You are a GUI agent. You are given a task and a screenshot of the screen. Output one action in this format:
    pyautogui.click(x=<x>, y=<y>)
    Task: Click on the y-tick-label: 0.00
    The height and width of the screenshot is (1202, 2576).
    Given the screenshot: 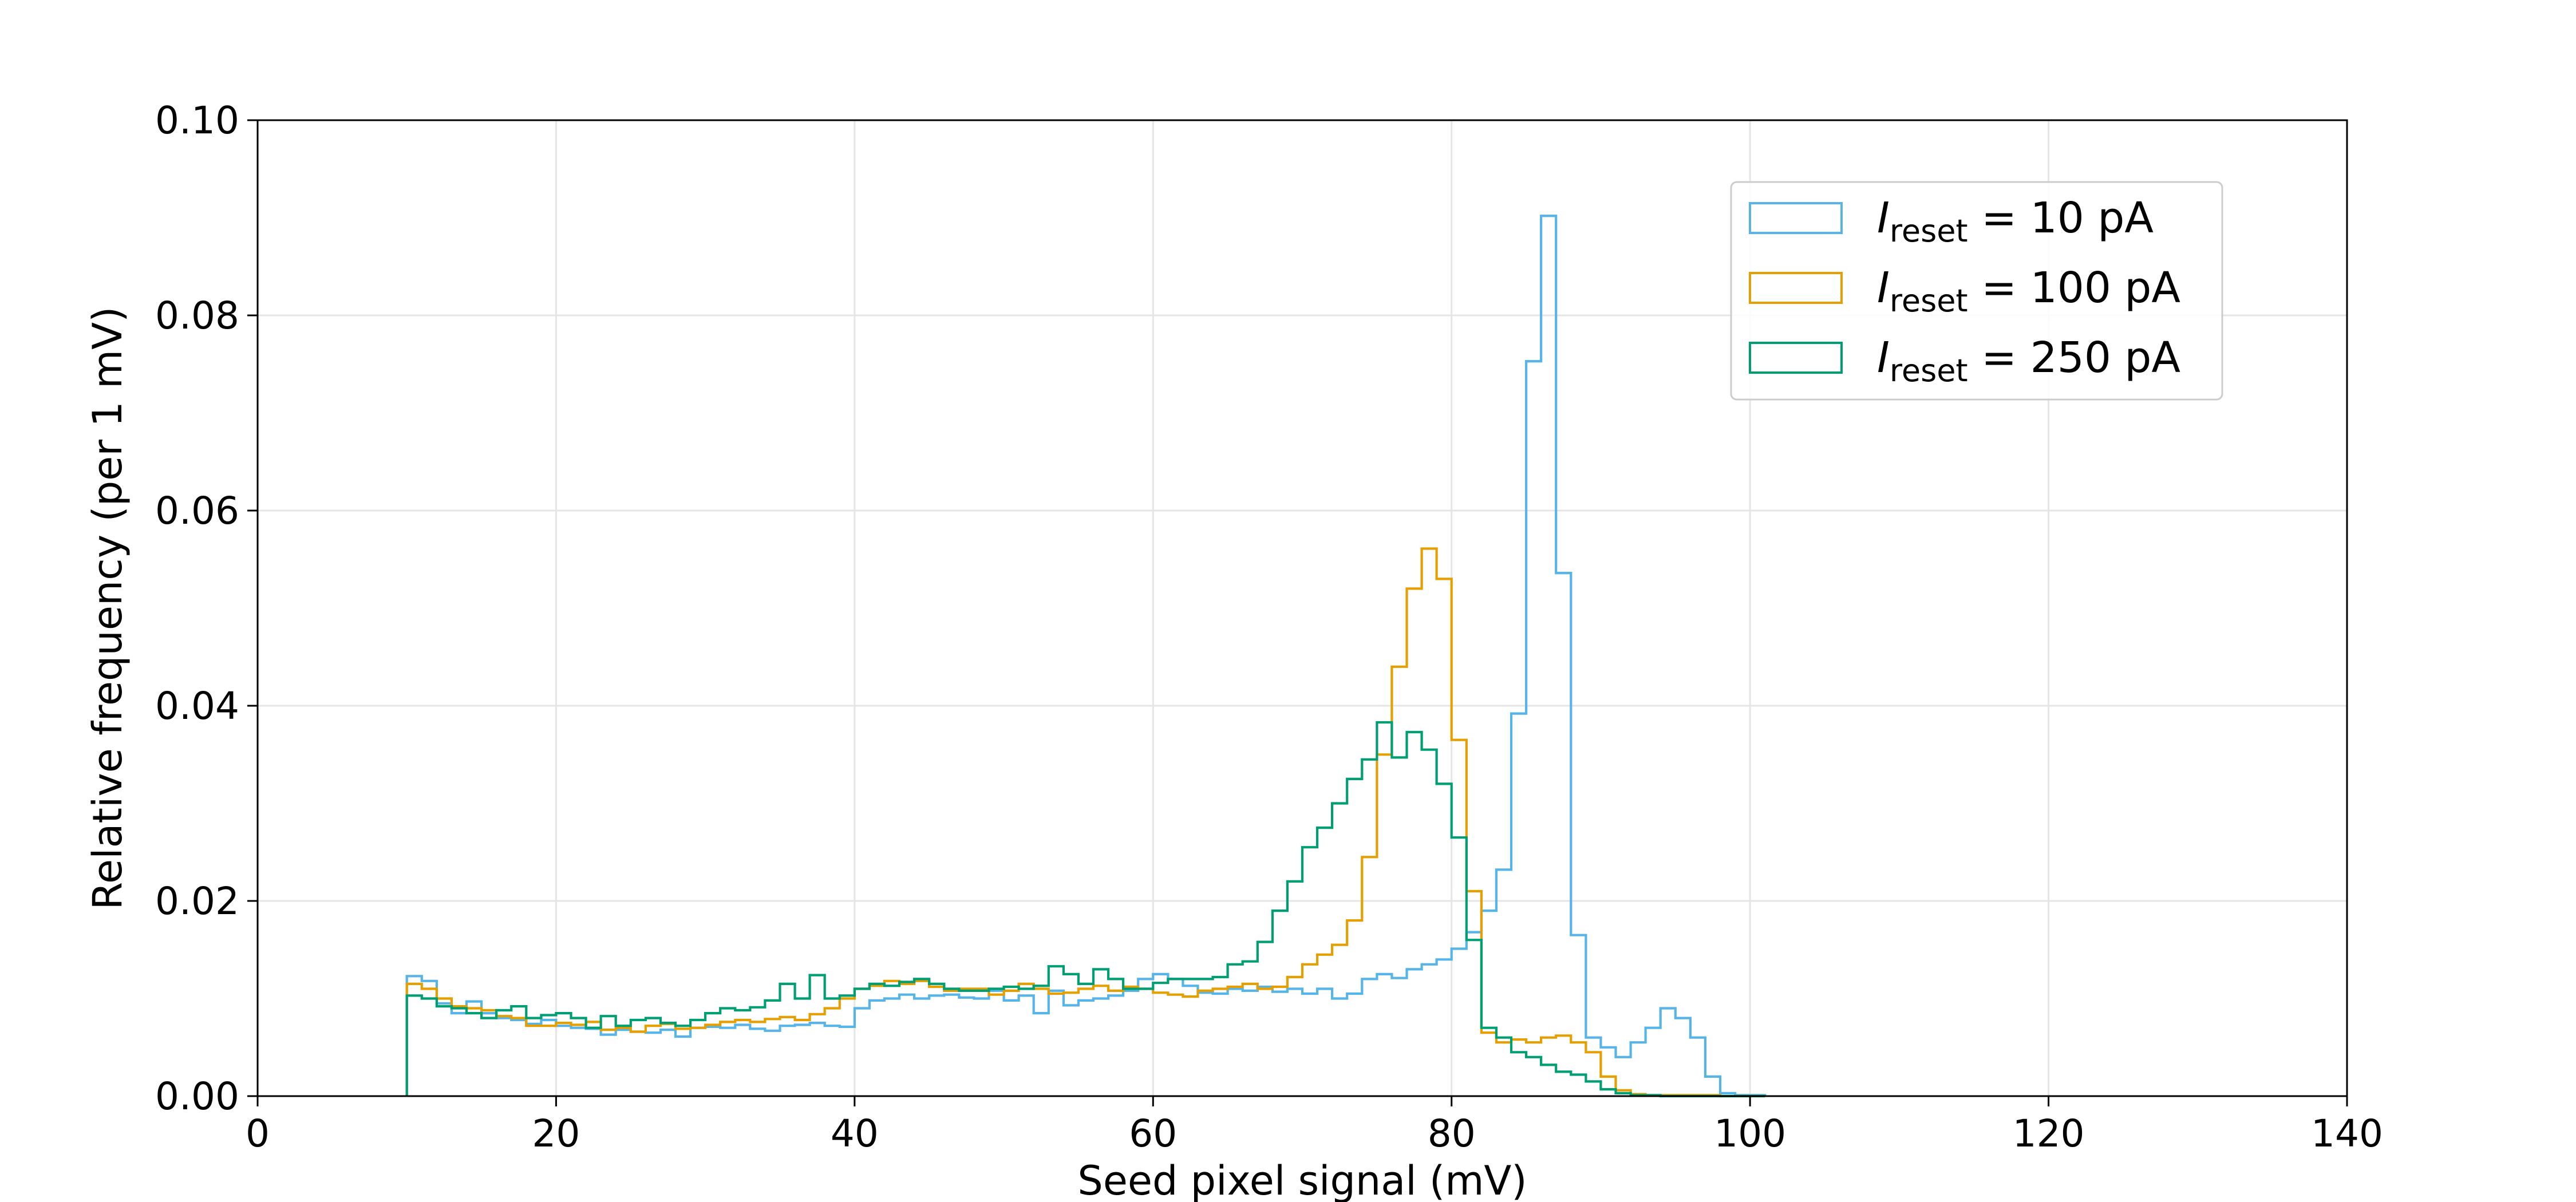 What is the action you would take?
    pyautogui.click(x=197, y=1096)
    